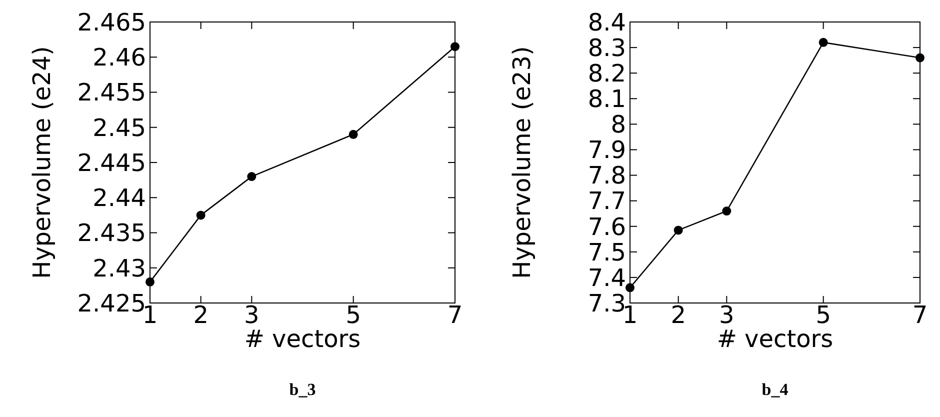  What do you see at coordinates (119, 198) in the screenshot?
I see `y-tick-label: 2.44` at bounding box center [119, 198].